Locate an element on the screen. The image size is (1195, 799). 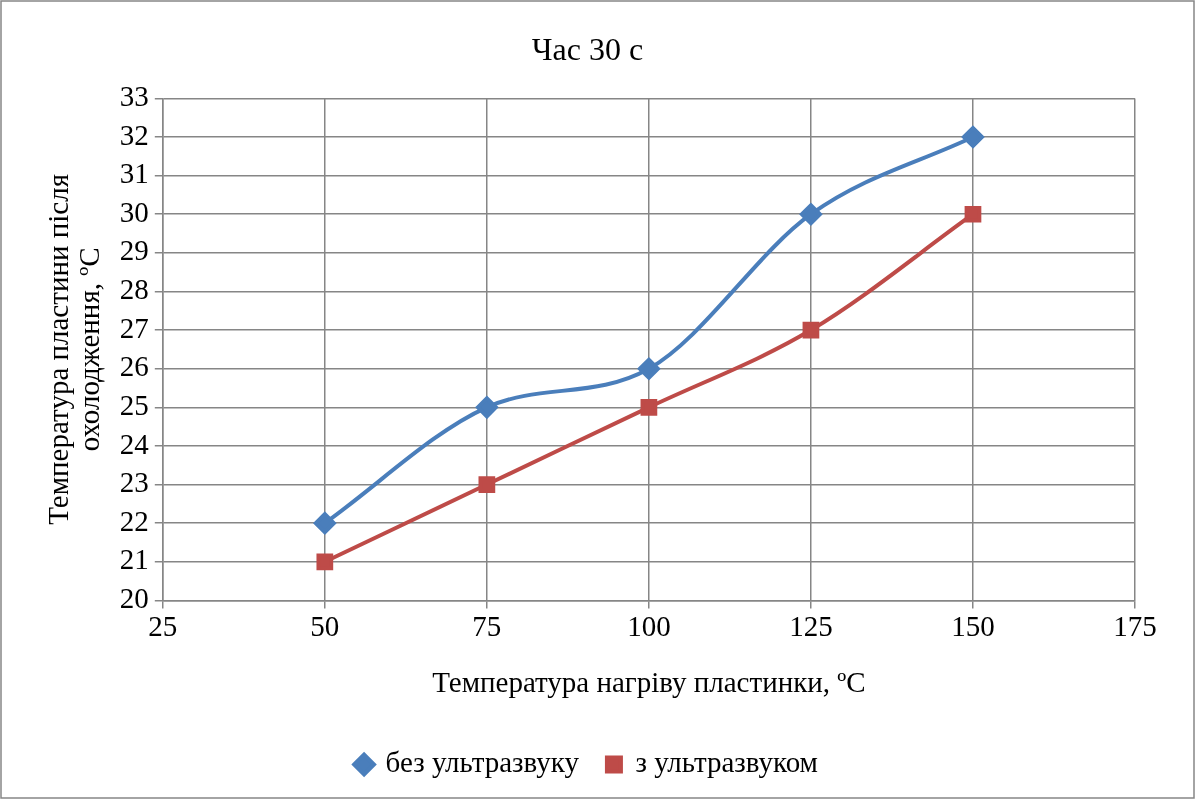
y-tick-label: 27 is located at coordinates (134, 327).